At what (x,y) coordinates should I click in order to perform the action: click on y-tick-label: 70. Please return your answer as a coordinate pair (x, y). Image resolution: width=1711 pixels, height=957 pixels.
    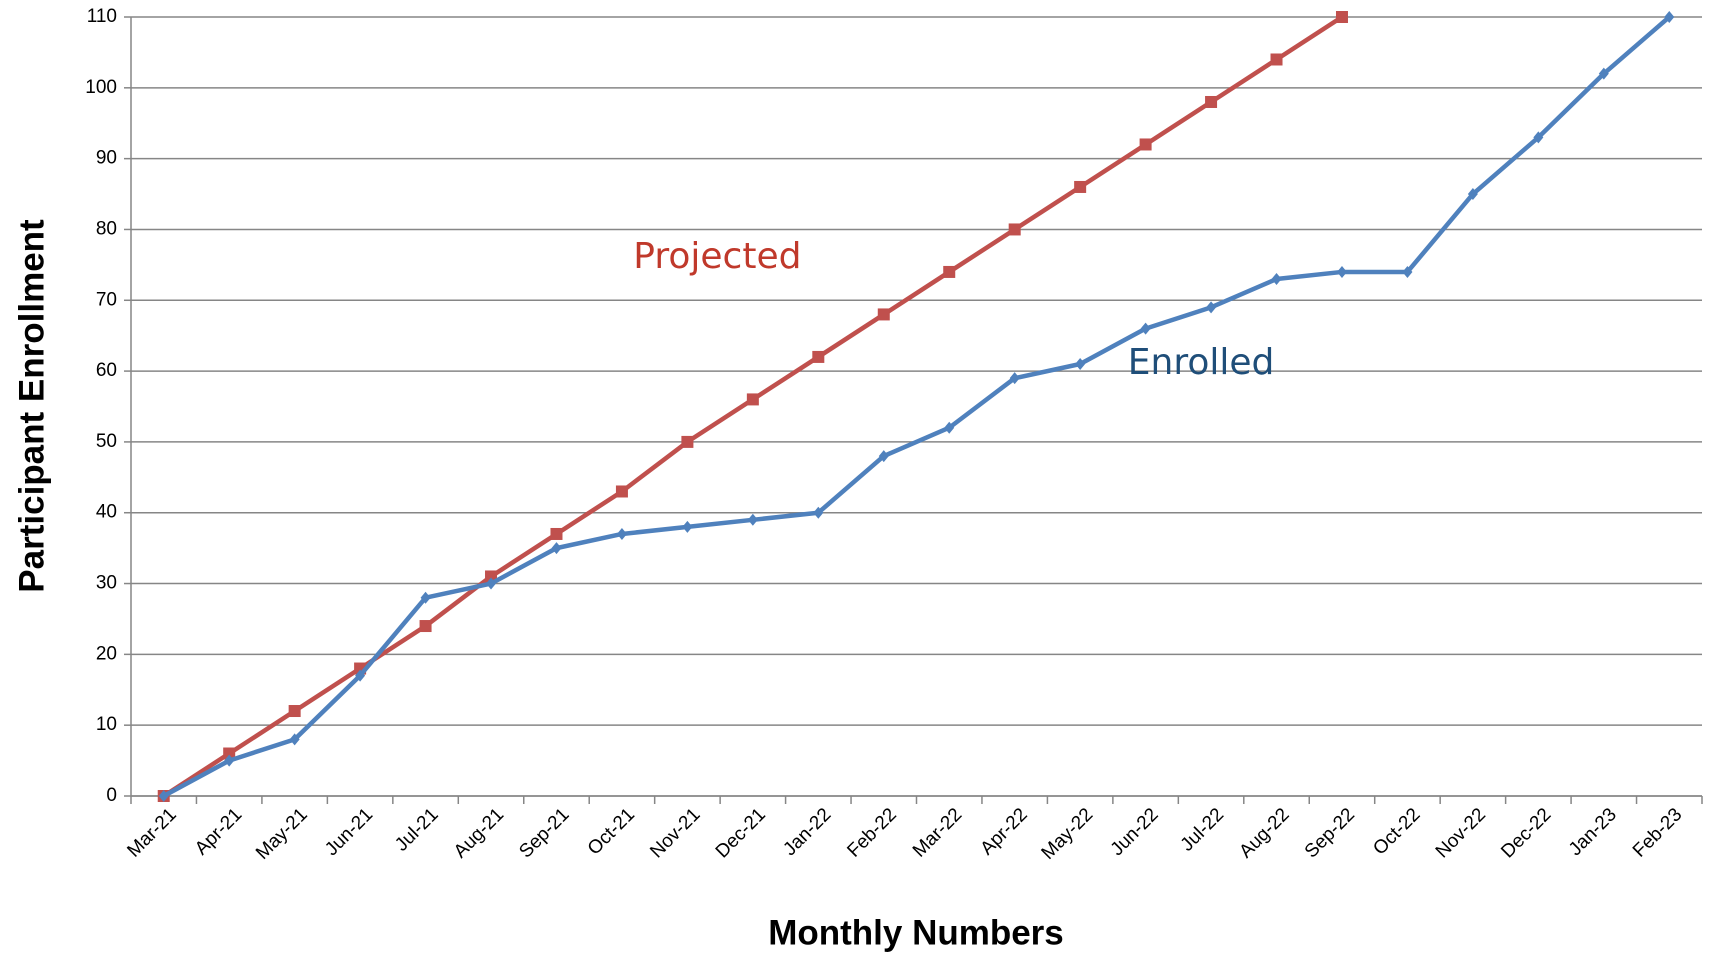
    Looking at the image, I should click on (106, 299).